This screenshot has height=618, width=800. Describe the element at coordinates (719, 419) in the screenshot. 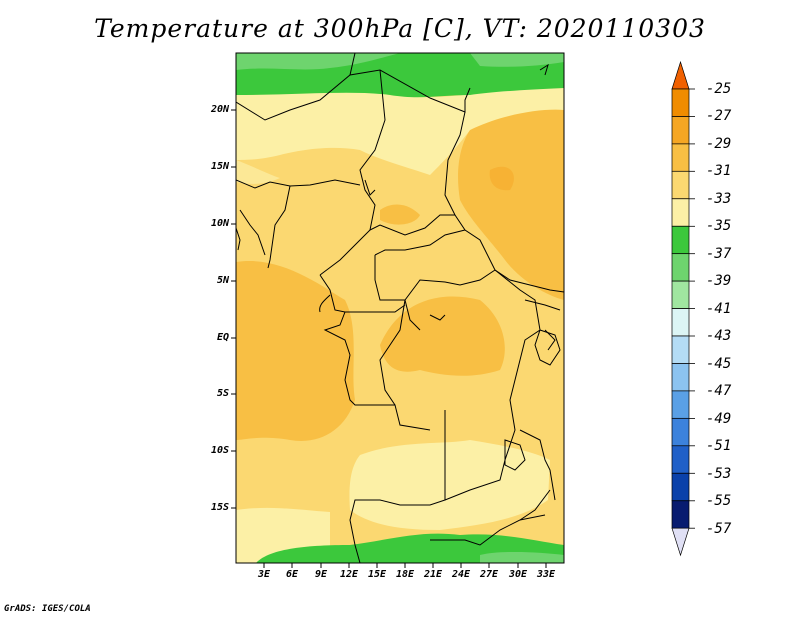

I see `colorbar-label: -49` at that location.